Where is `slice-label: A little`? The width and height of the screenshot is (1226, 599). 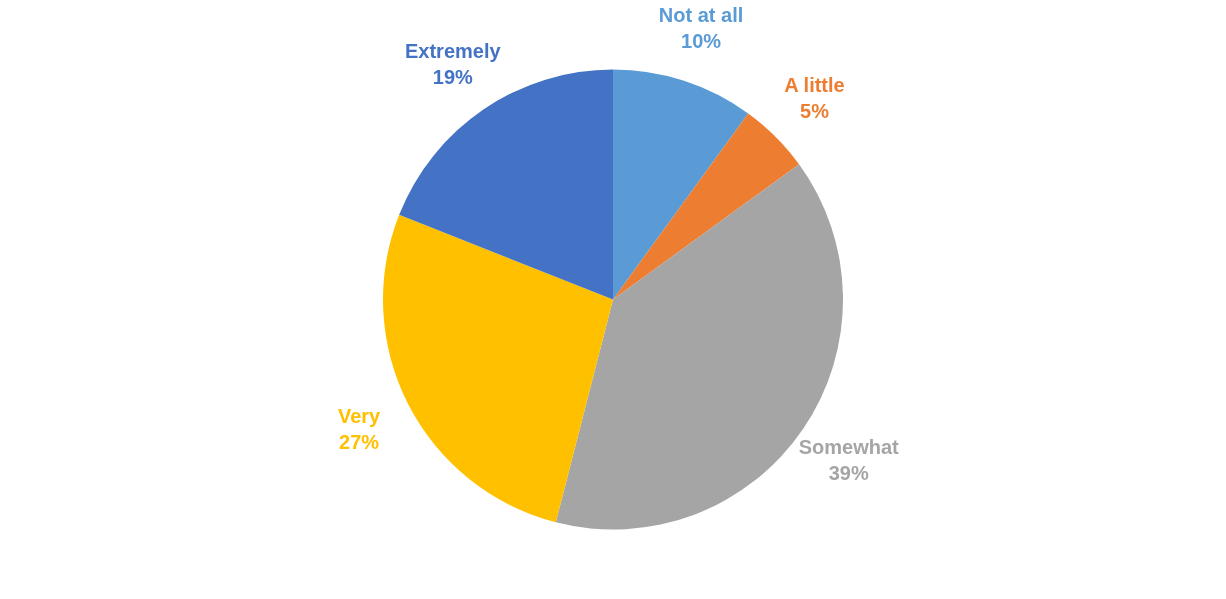
slice-label: A little is located at coordinates (814, 84).